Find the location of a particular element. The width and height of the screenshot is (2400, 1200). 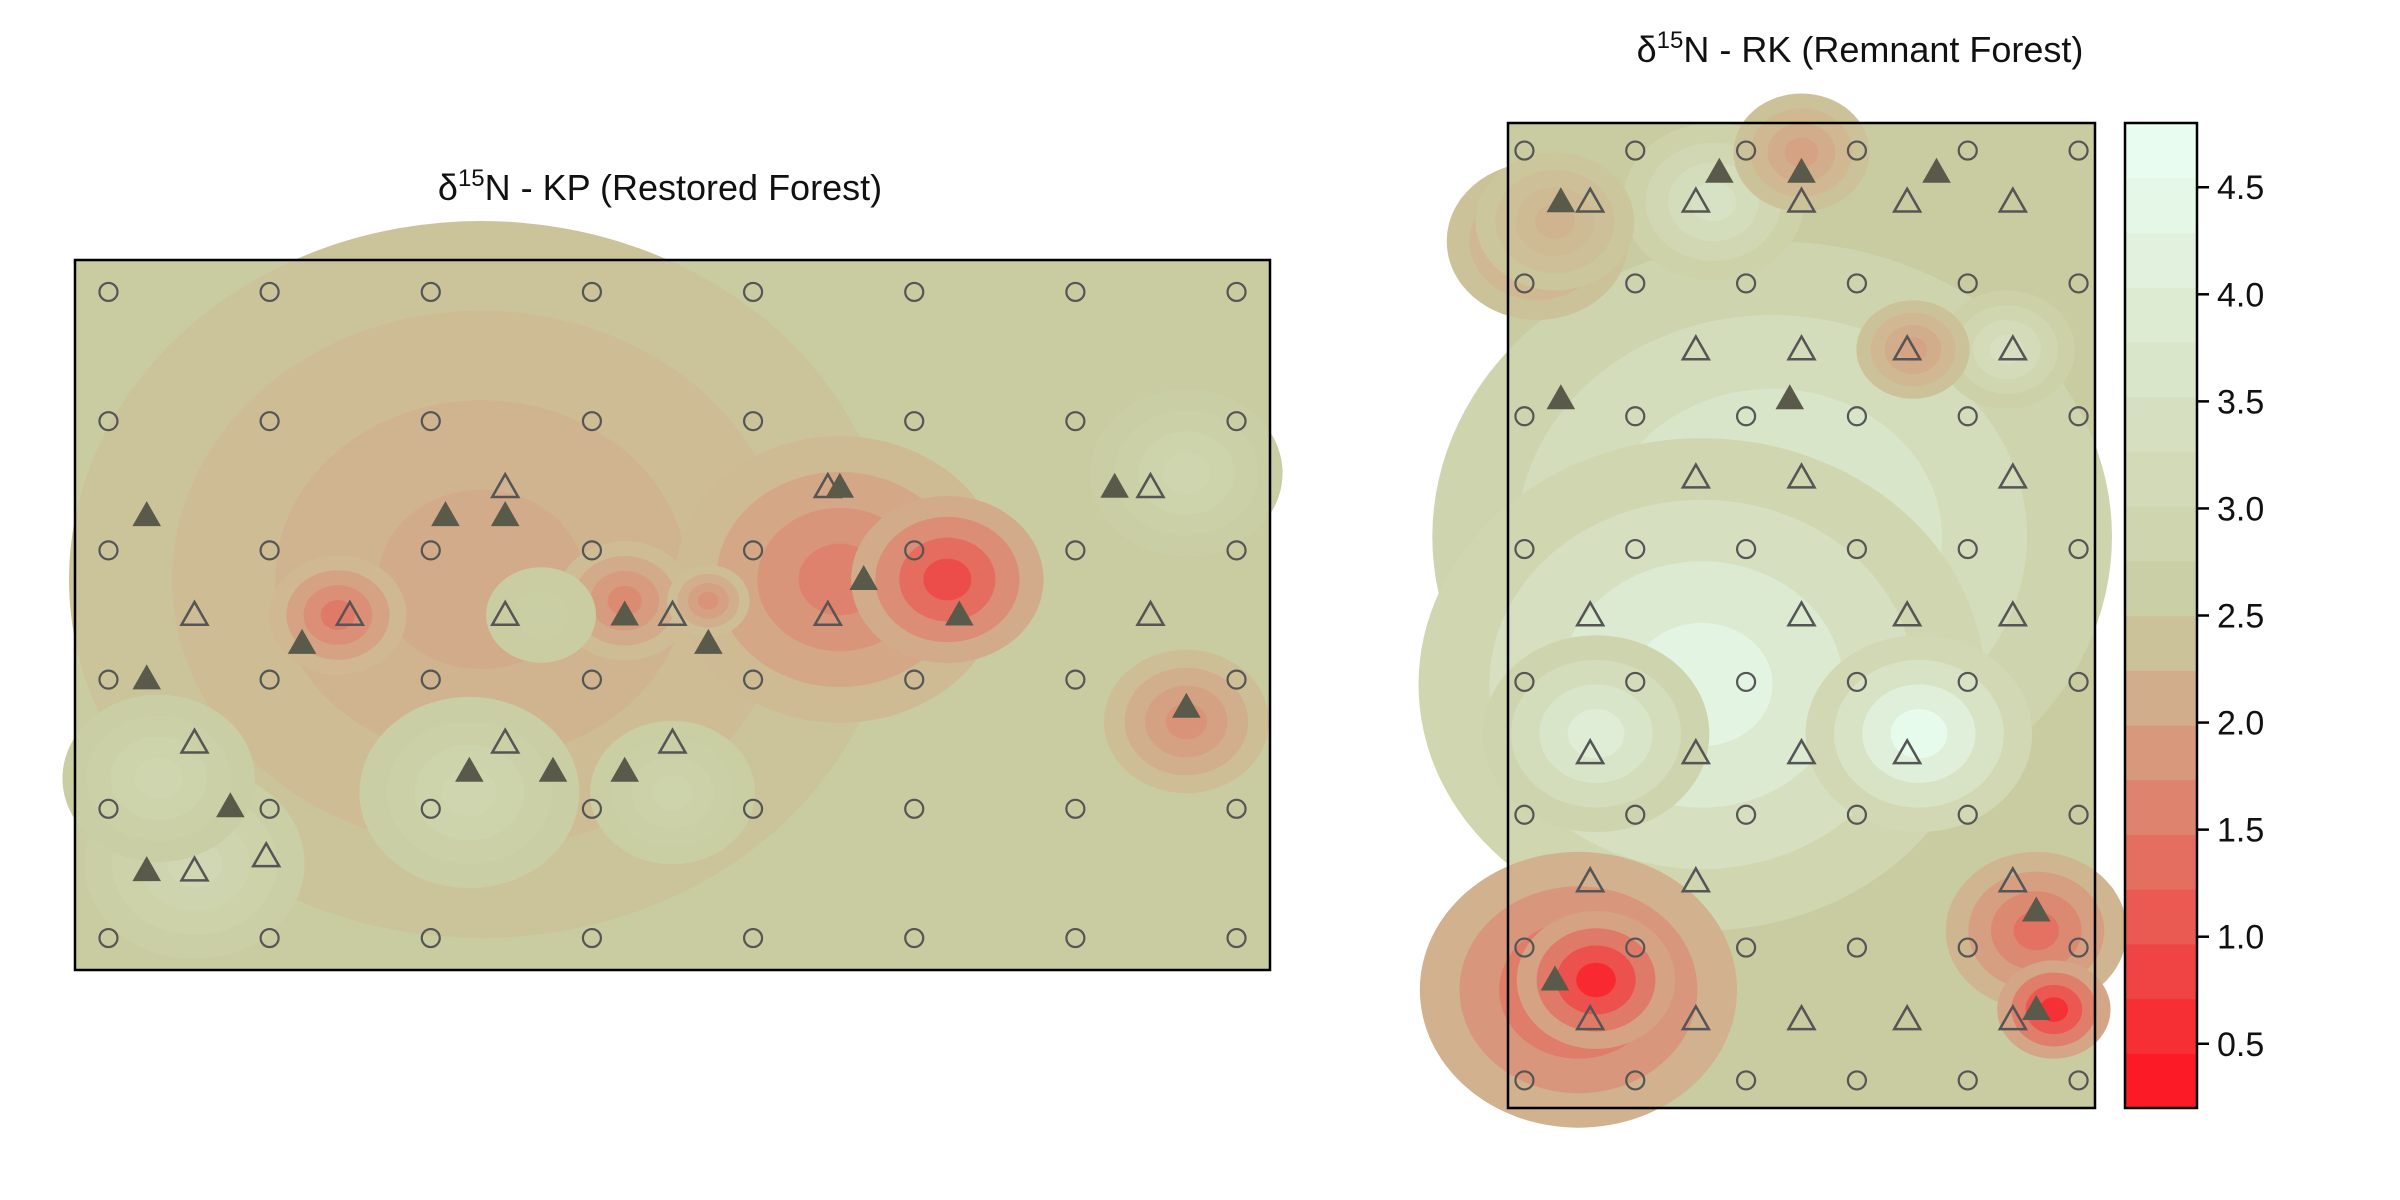

legend-tick-label: 1.0 is located at coordinates (2240, 938).